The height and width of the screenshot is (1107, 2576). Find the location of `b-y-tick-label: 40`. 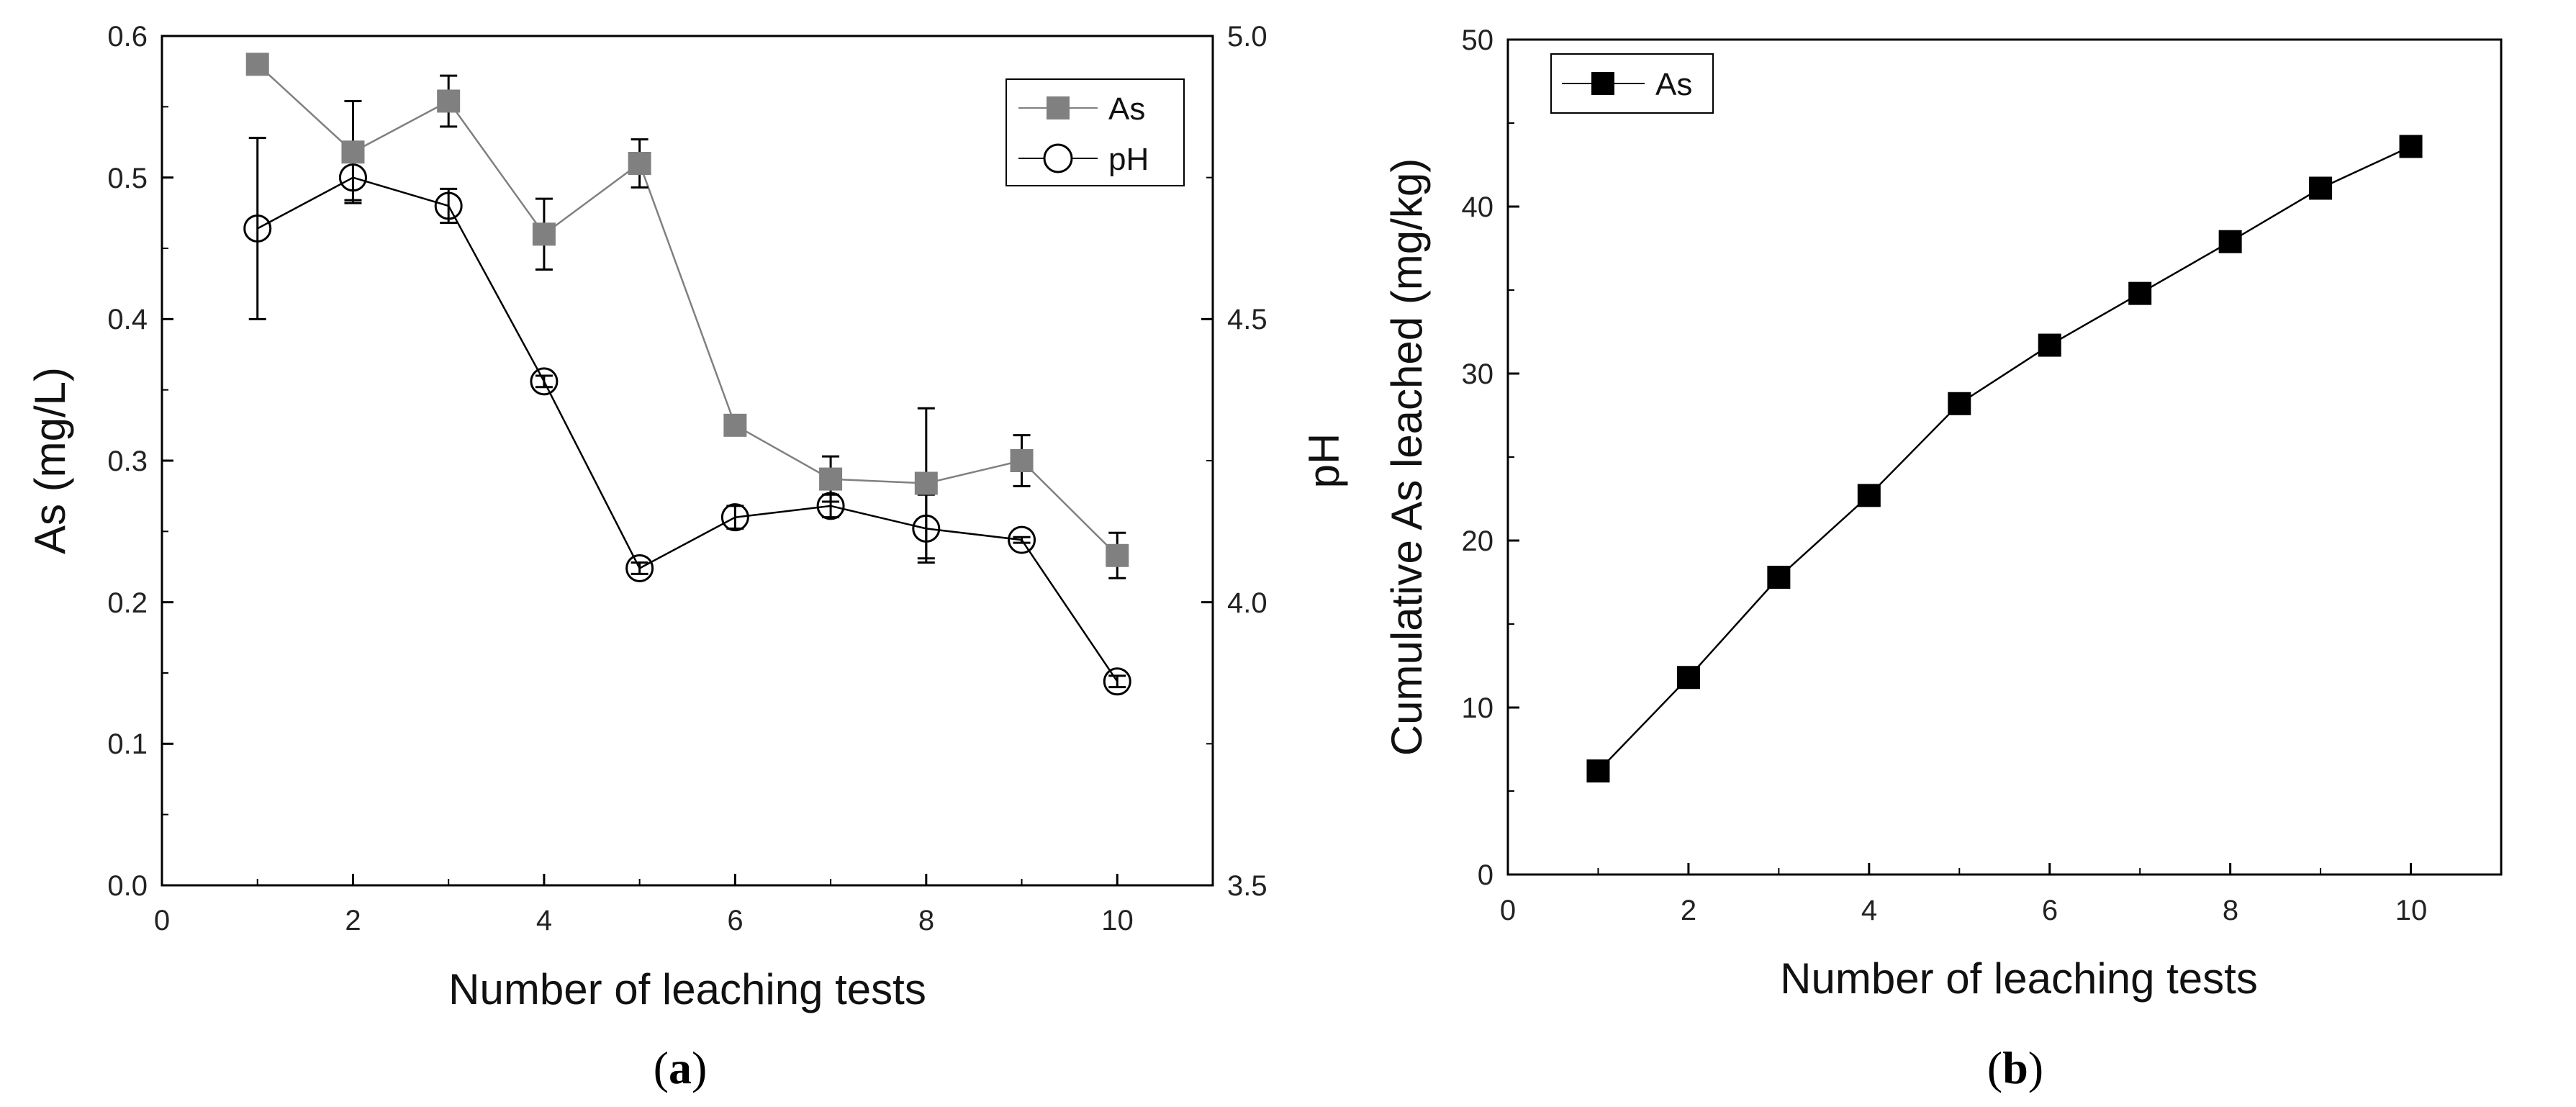

b-y-tick-label: 40 is located at coordinates (1478, 207).